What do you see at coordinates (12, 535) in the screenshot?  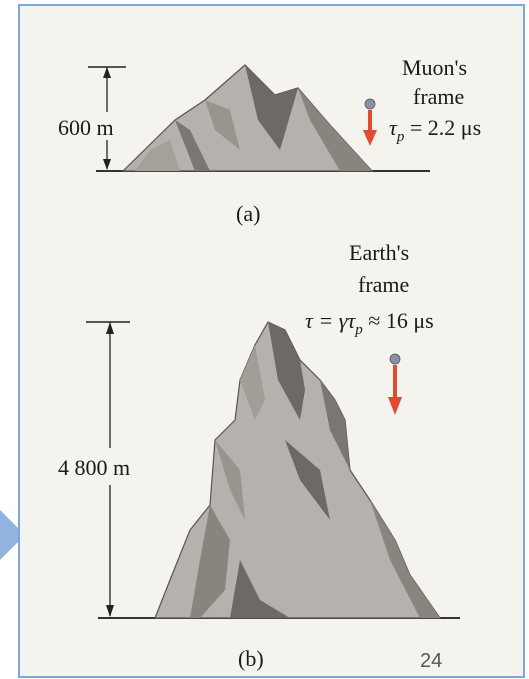 I see `nav-arrow-icon` at bounding box center [12, 535].